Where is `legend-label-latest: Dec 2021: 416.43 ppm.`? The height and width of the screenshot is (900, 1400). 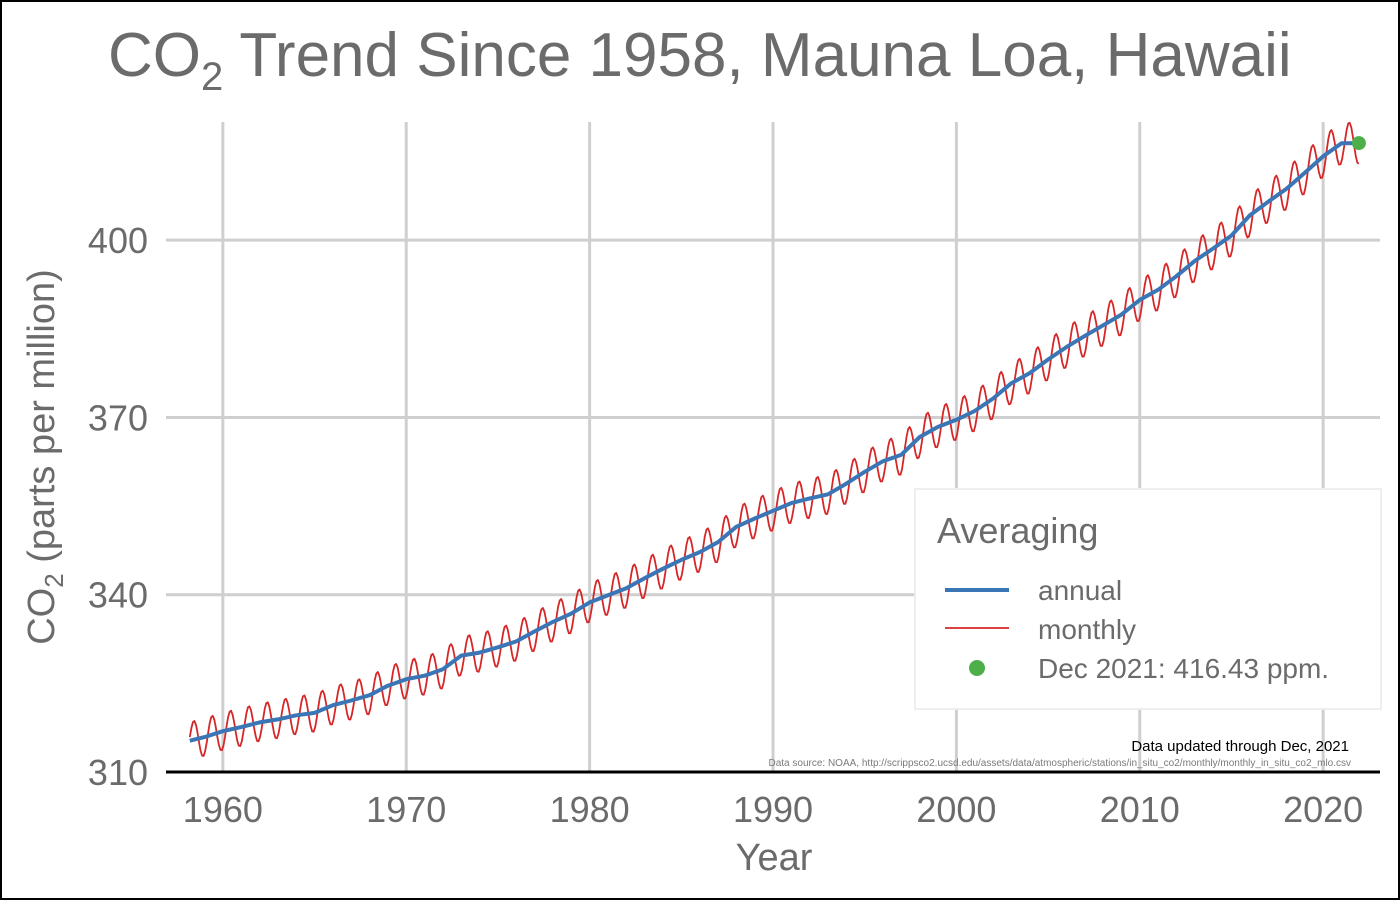 legend-label-latest: Dec 2021: 416.43 ppm. is located at coordinates (1183, 668).